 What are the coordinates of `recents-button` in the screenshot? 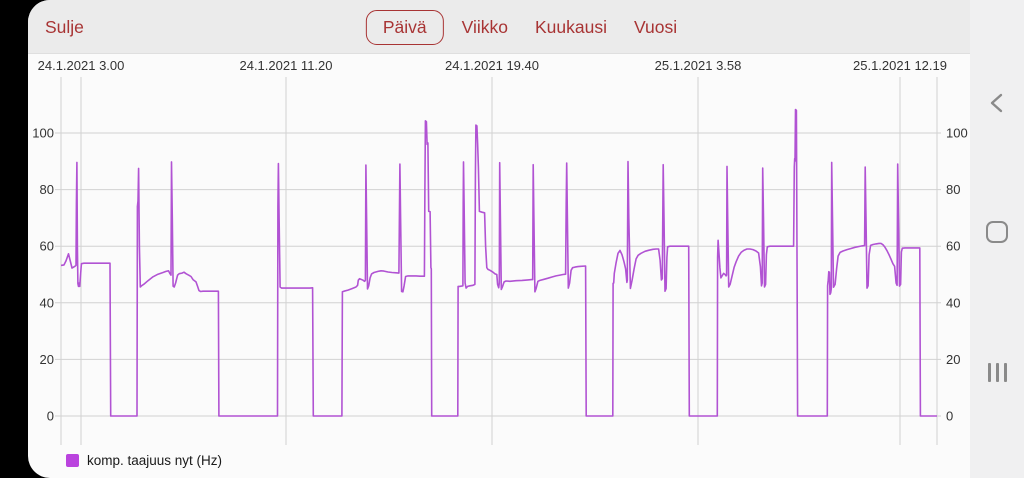 It's located at (997, 372).